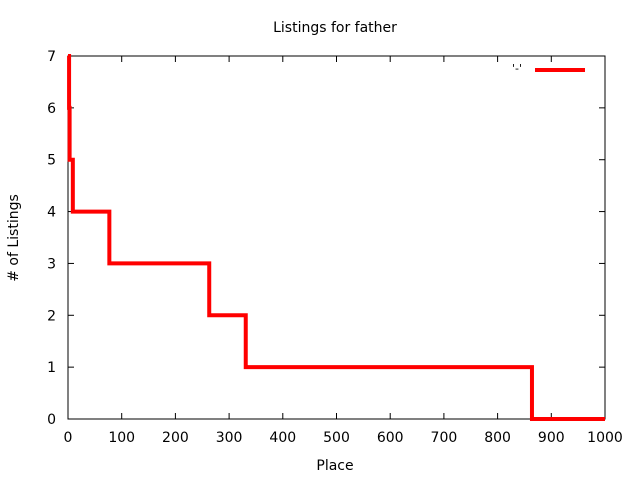 Image resolution: width=640 pixels, height=480 pixels. I want to click on y-tick-label: 4, so click(51, 213).